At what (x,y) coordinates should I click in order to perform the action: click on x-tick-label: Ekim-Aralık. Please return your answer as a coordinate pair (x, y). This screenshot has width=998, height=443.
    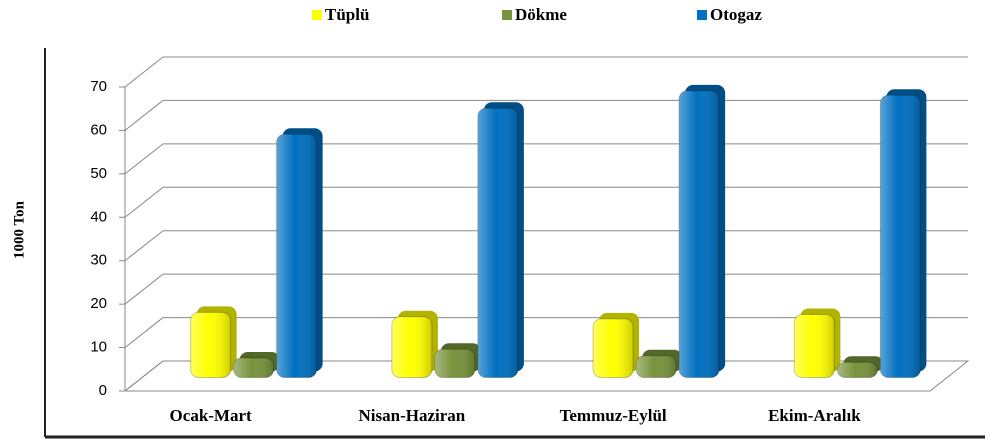
    Looking at the image, I should click on (814, 415).